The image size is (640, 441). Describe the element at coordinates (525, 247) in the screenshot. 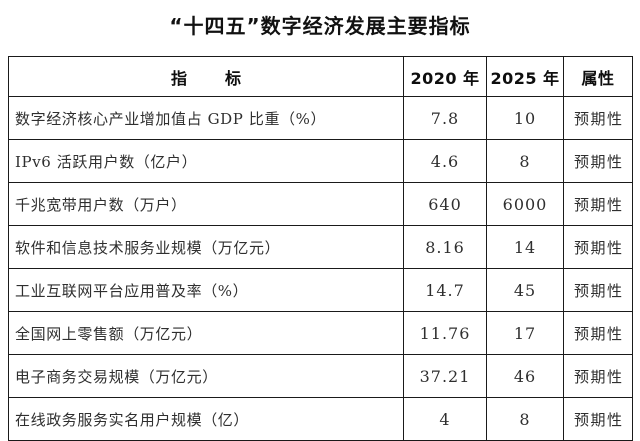

I see `cell-year-2025: 14` at that location.